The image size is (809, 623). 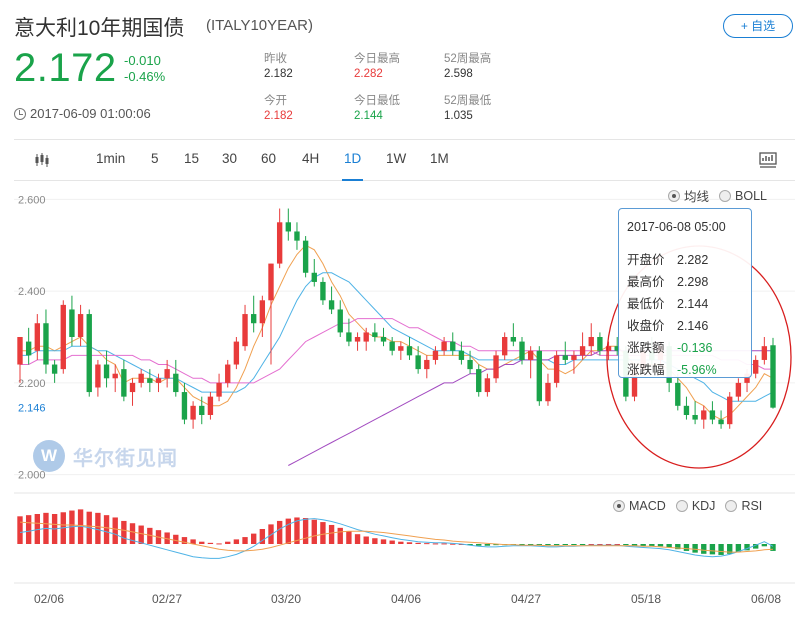 I want to click on instrument-title: 意大利10年期国债, so click(x=99, y=28).